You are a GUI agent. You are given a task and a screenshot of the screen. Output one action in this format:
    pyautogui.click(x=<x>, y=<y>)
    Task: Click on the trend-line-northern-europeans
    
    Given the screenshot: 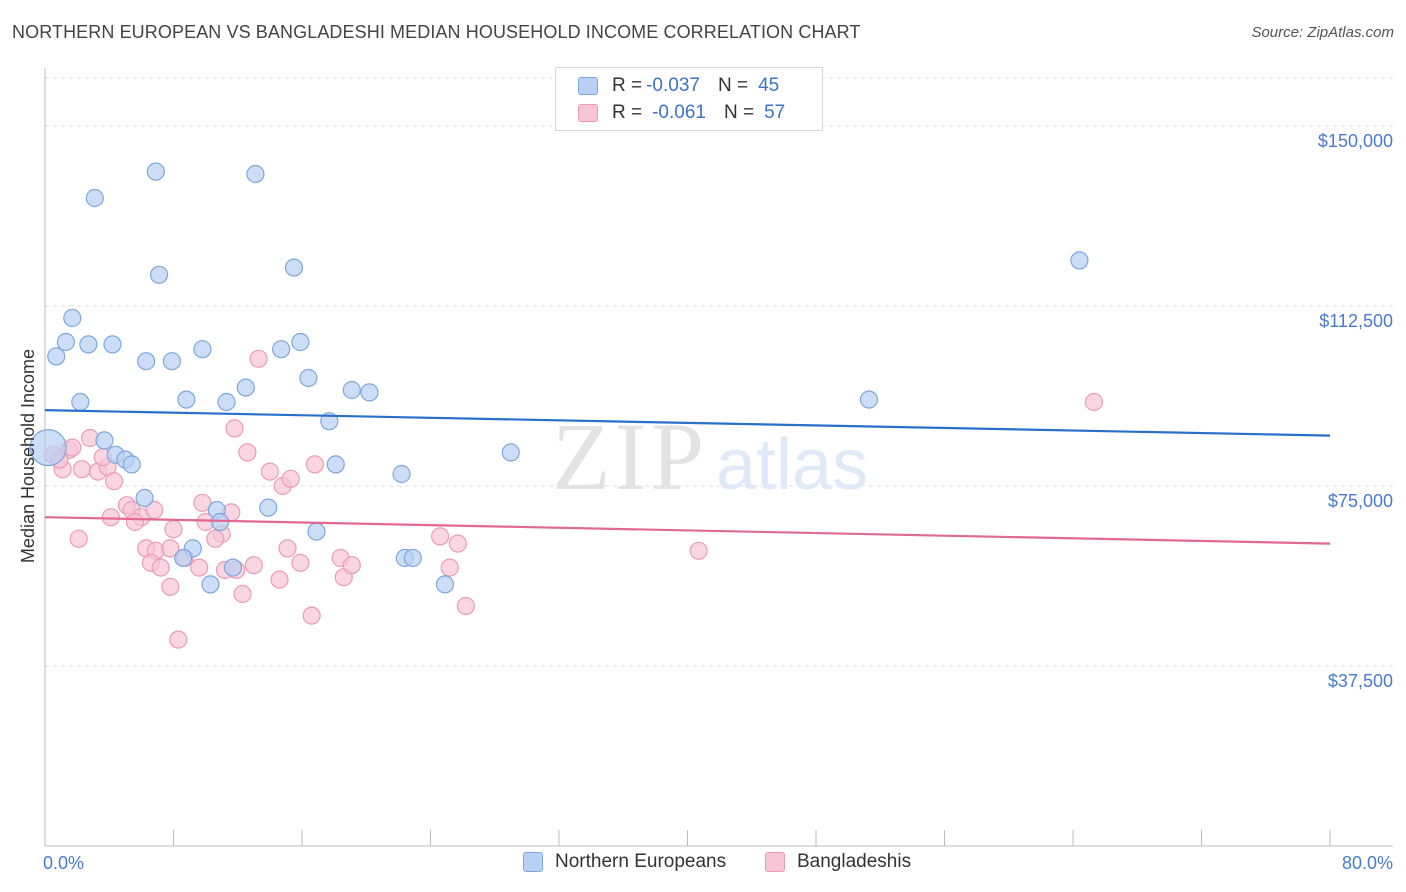 What is the action you would take?
    pyautogui.click(x=687, y=423)
    